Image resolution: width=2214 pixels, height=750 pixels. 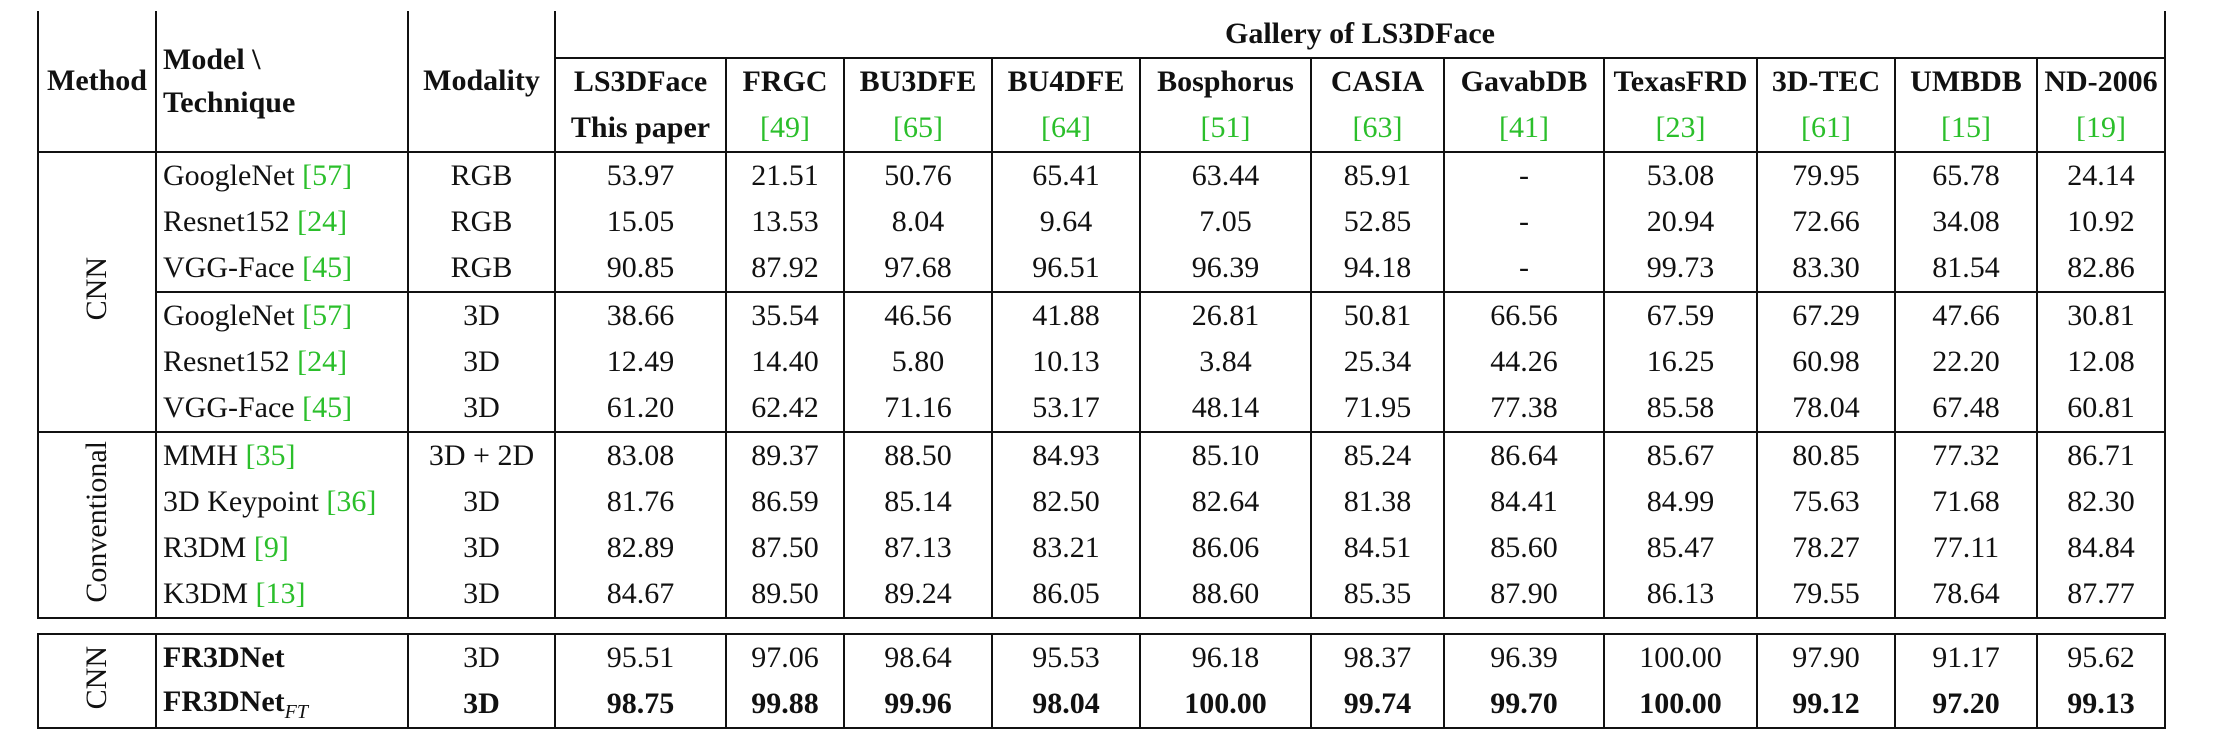 What do you see at coordinates (784, 455) in the screenshot?
I see `score-cell: 89.37` at bounding box center [784, 455].